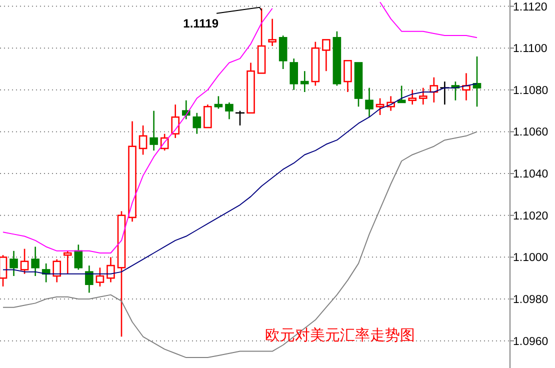 The image size is (555, 368). What do you see at coordinates (201, 23) in the screenshot?
I see `annotation: 1.1119` at bounding box center [201, 23].